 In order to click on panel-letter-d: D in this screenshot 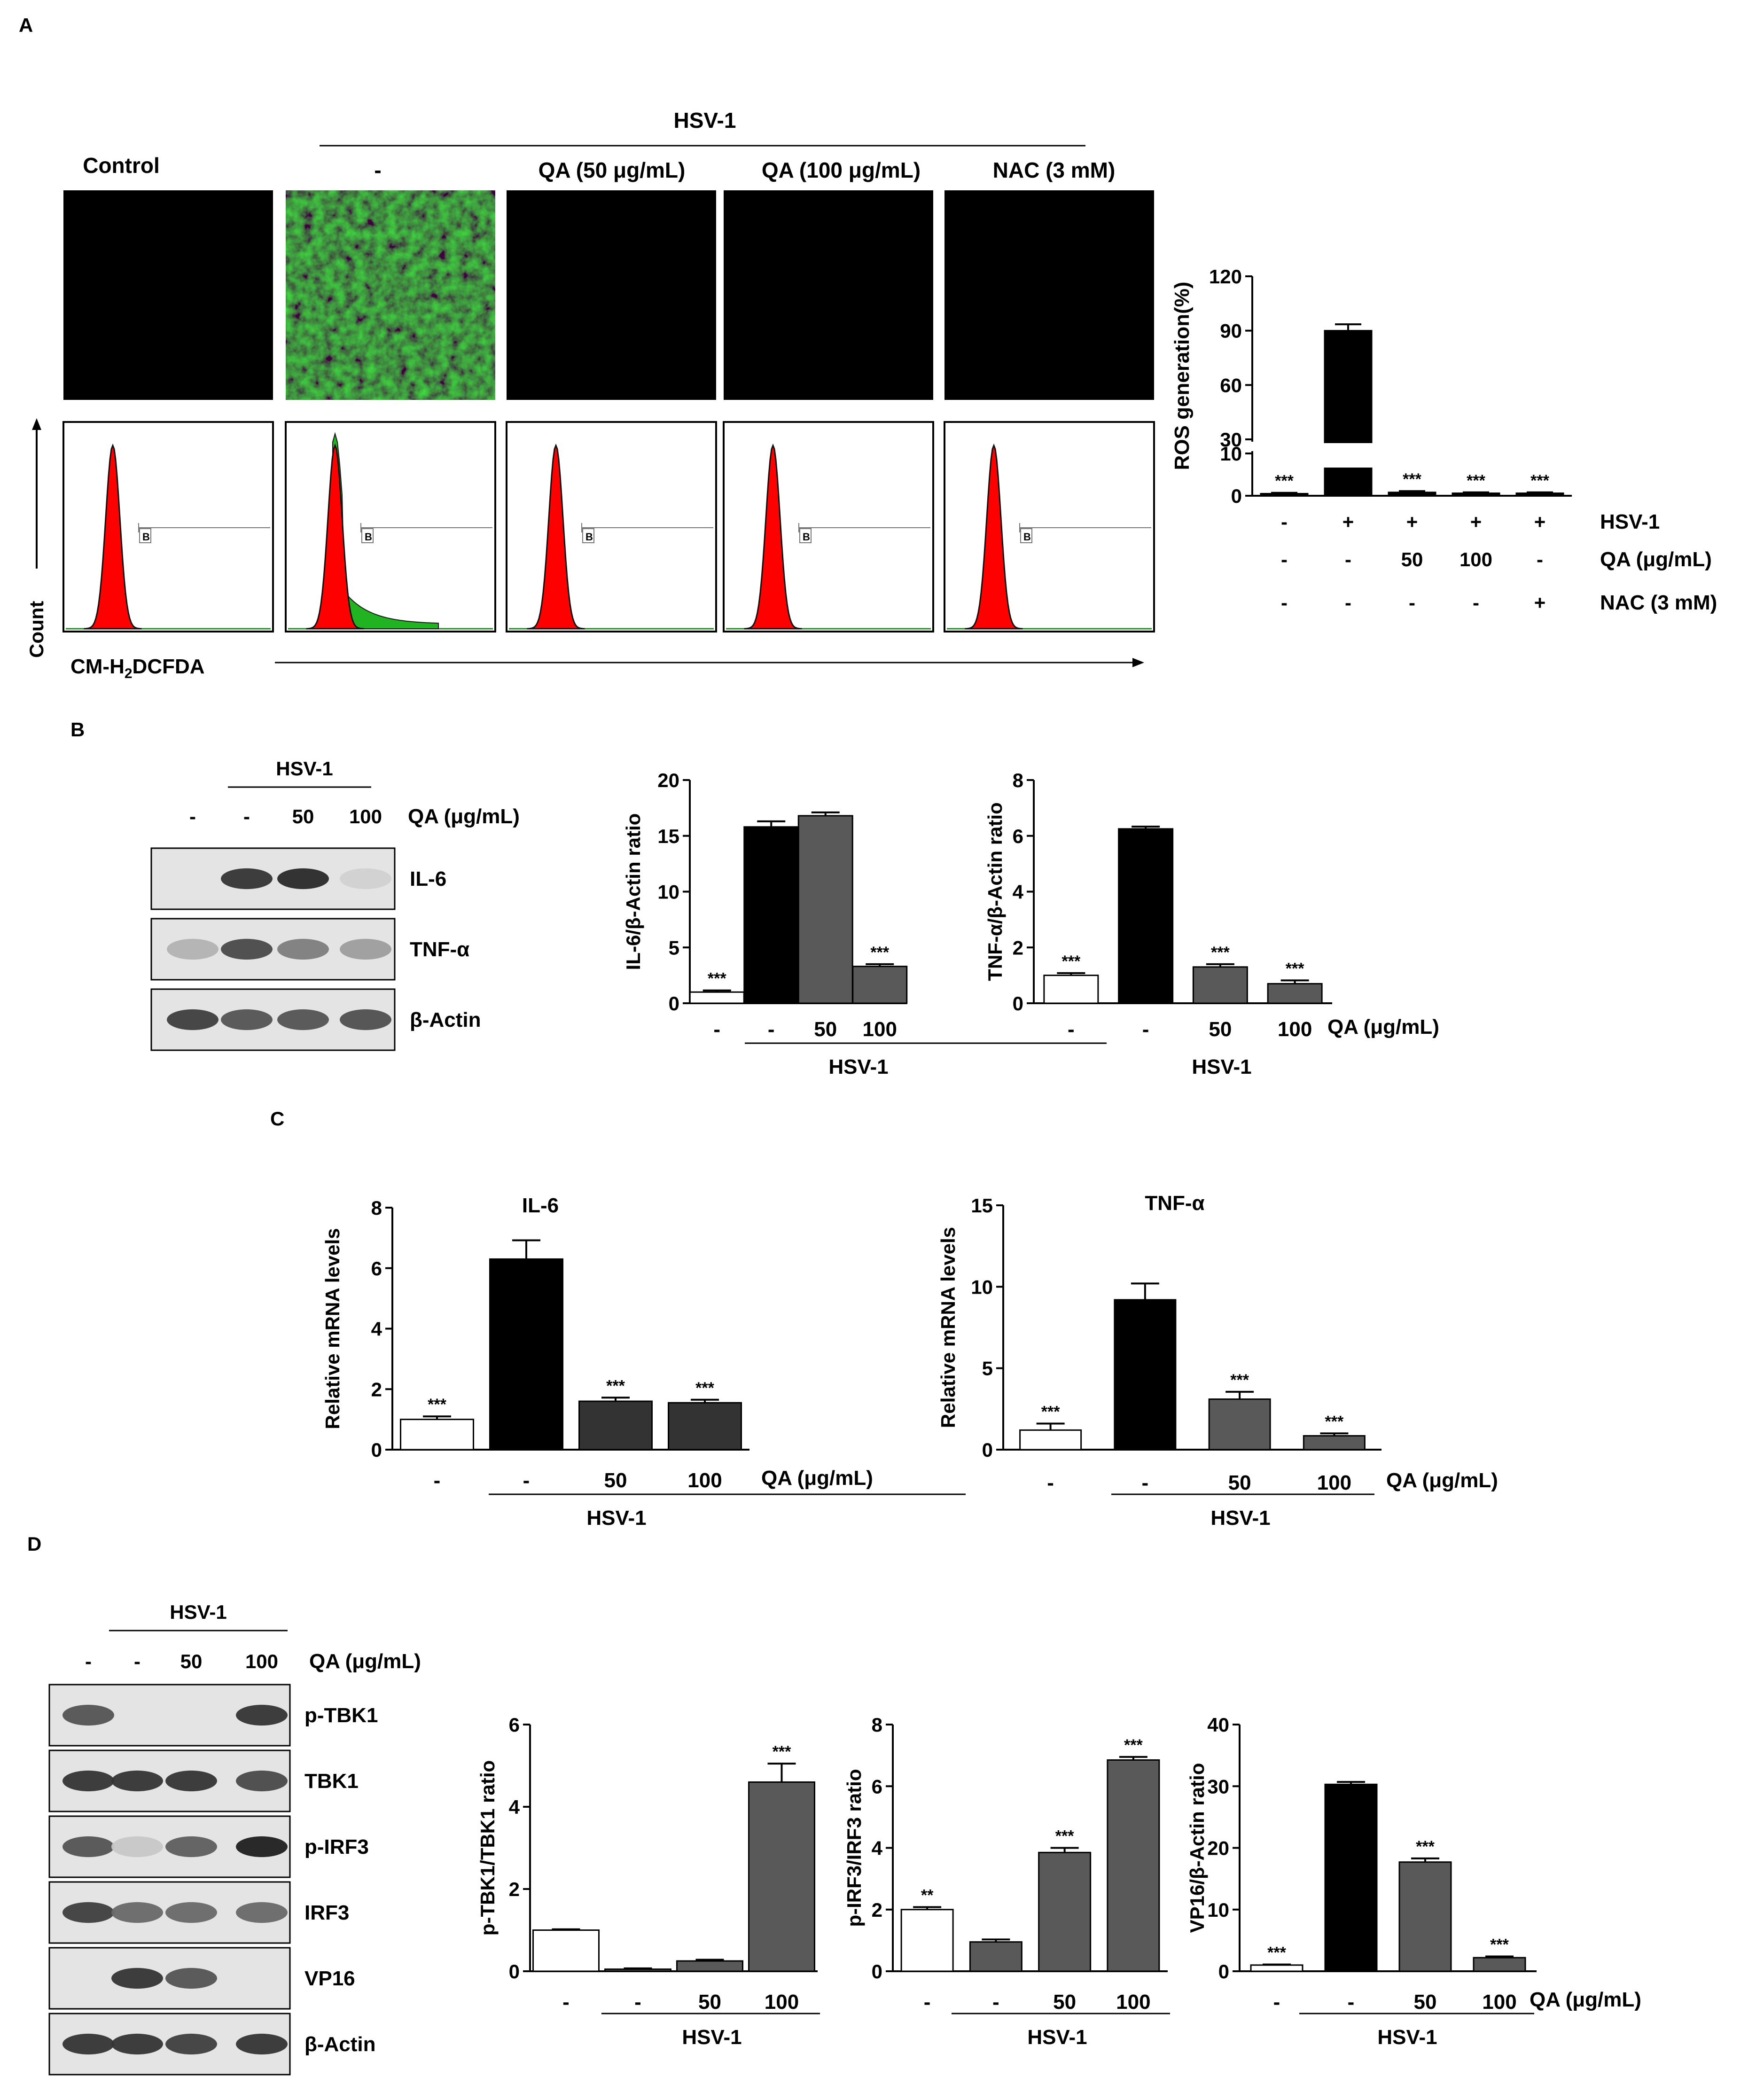, I will do `click(34, 1544)`.